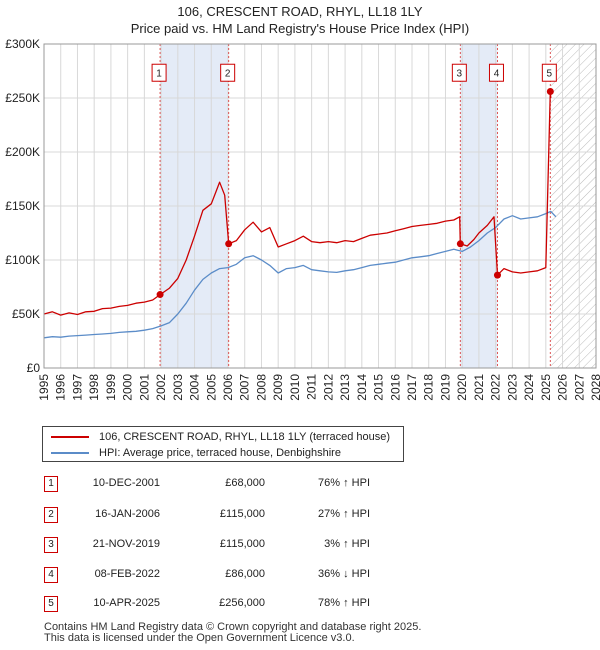  What do you see at coordinates (195, 387) in the screenshot?
I see `x-tick-label: 2004` at bounding box center [195, 387].